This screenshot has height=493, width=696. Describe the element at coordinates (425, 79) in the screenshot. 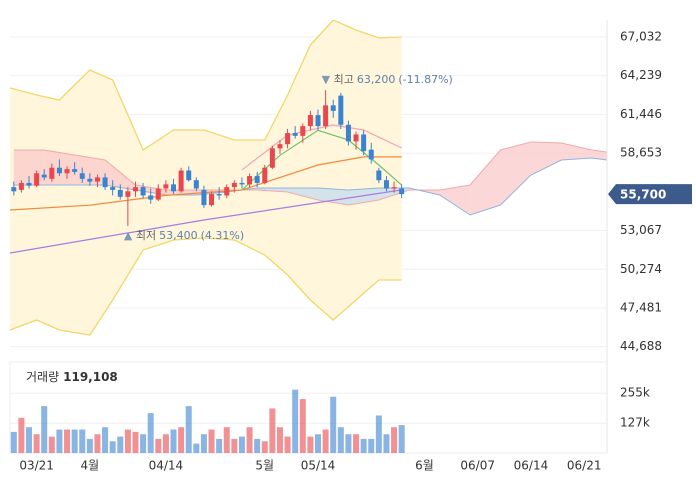

I see `annotation-change: (-11.87%)` at that location.